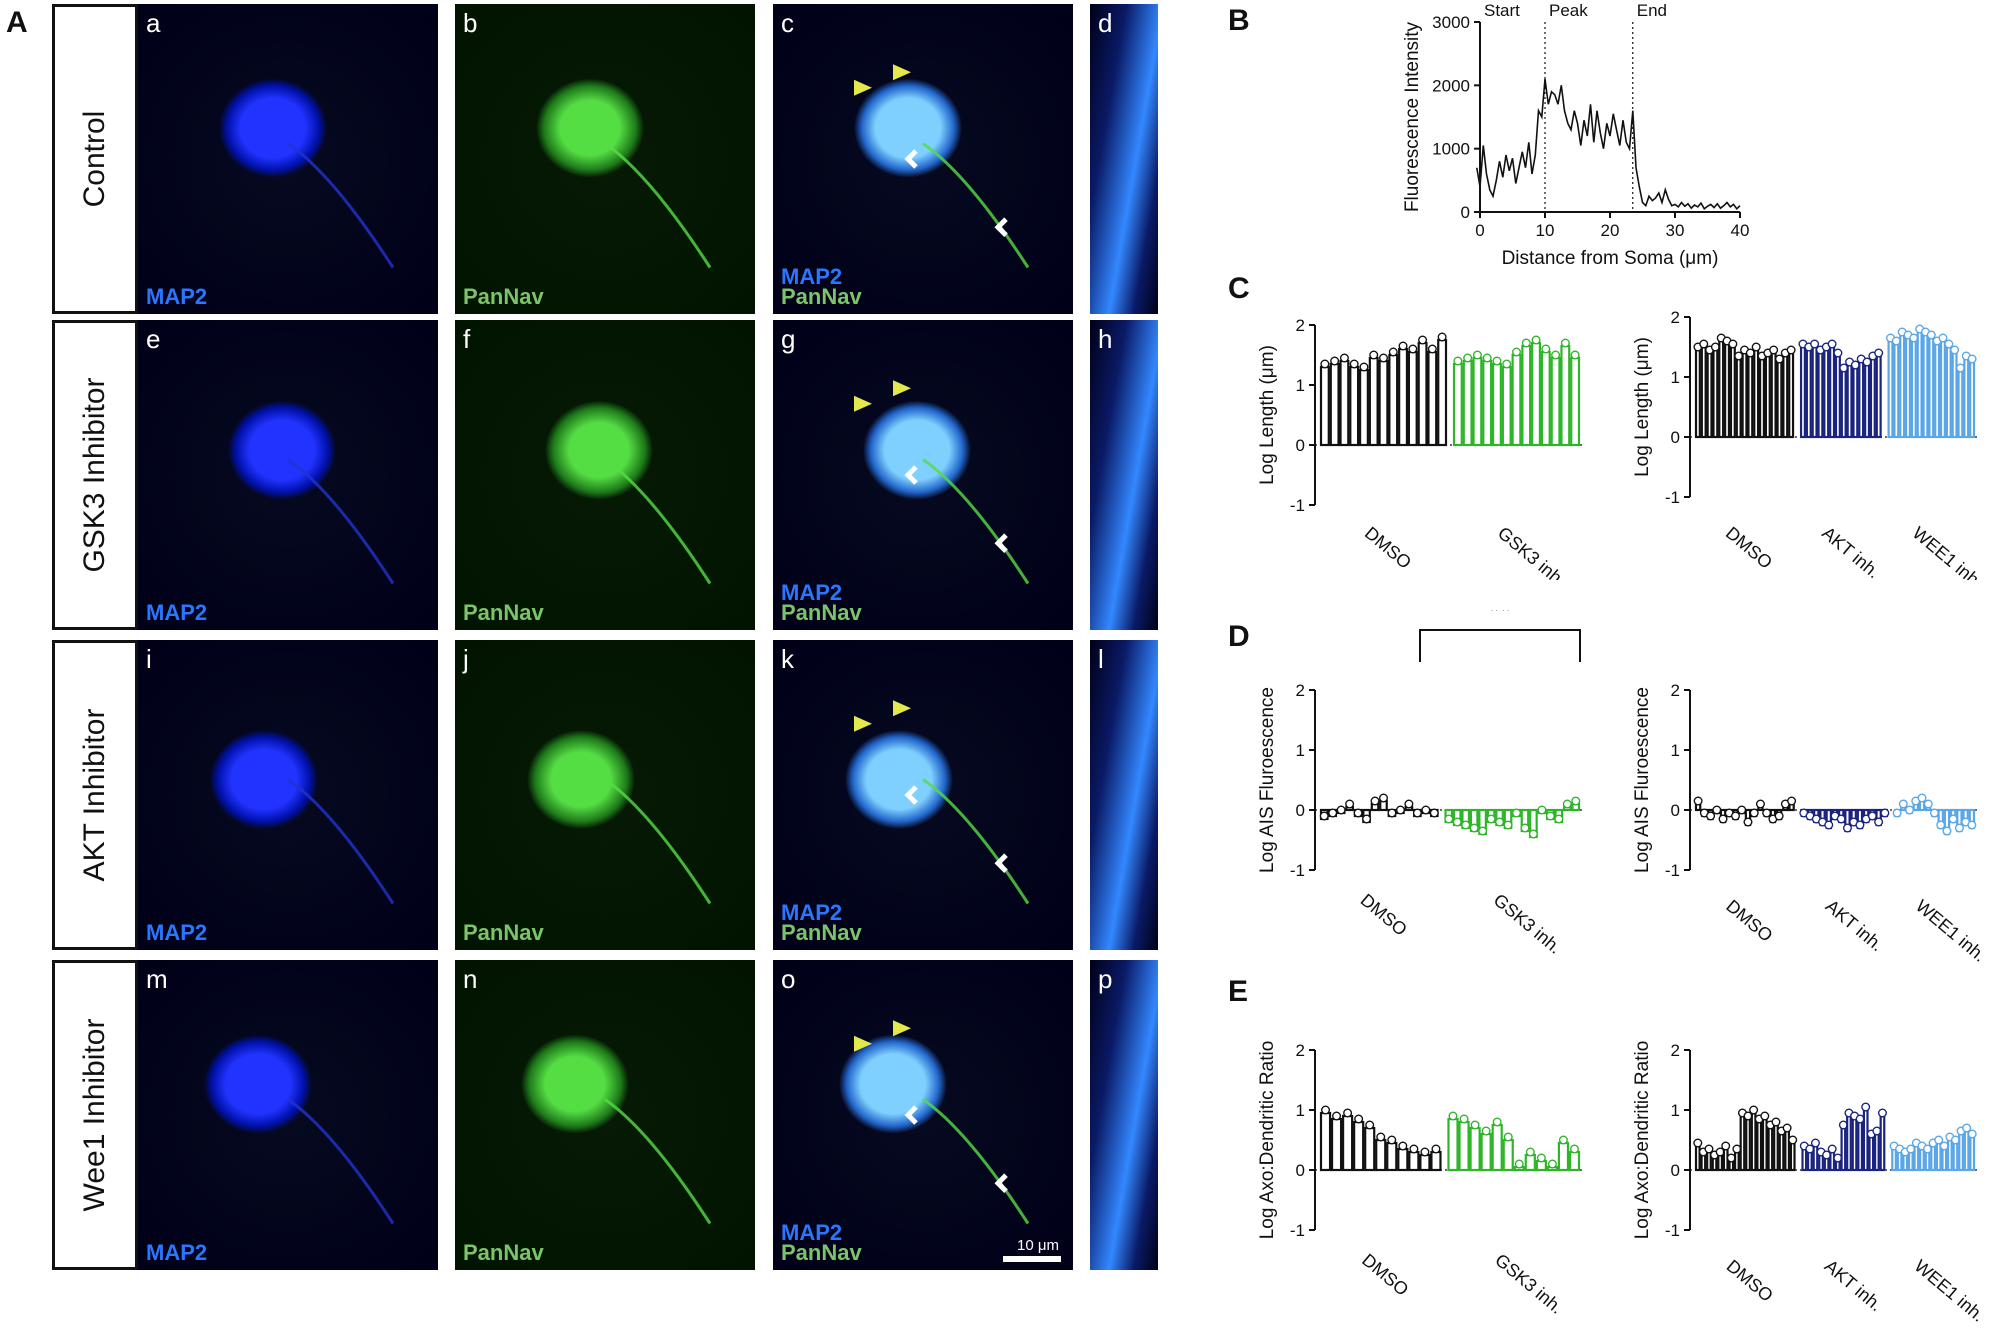 The image size is (2006, 1339). Describe the element at coordinates (1528, 924) in the screenshot. I see `group-label: GSK3 inh.` at that location.